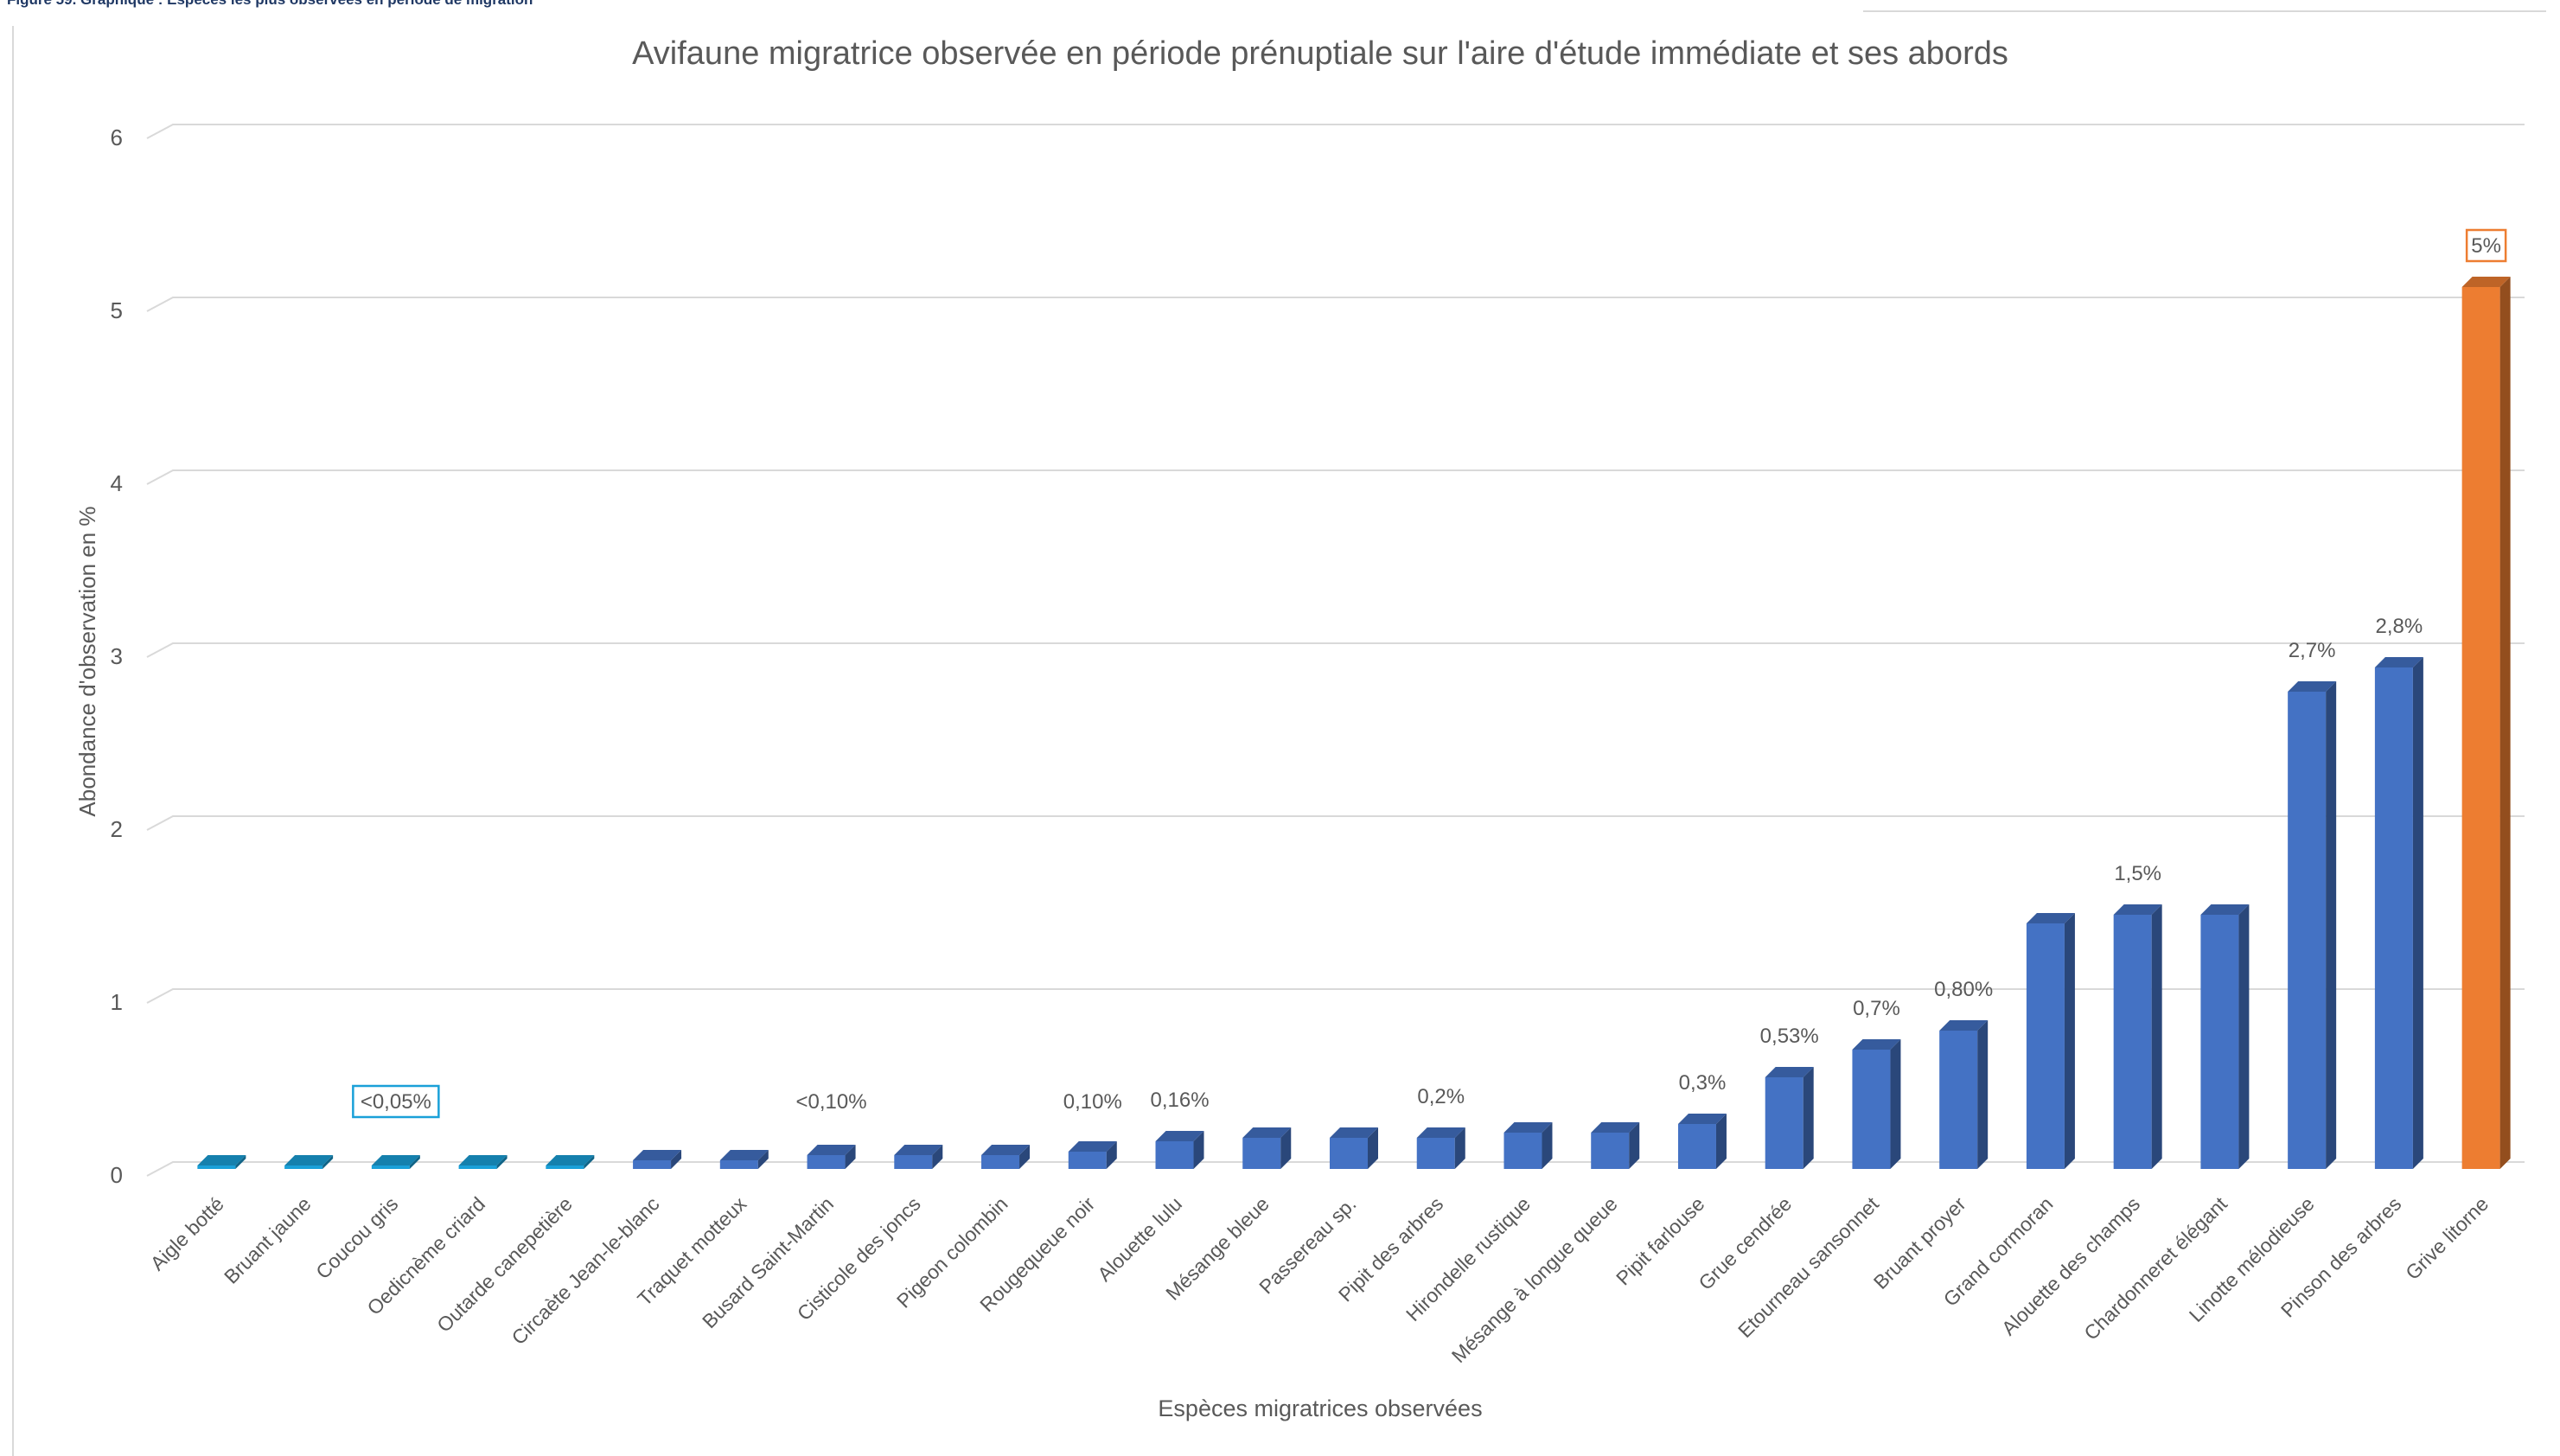 Image resolution: width=2560 pixels, height=1456 pixels. Describe the element at coordinates (13, 741) in the screenshot. I see `frame-left-line` at that location.